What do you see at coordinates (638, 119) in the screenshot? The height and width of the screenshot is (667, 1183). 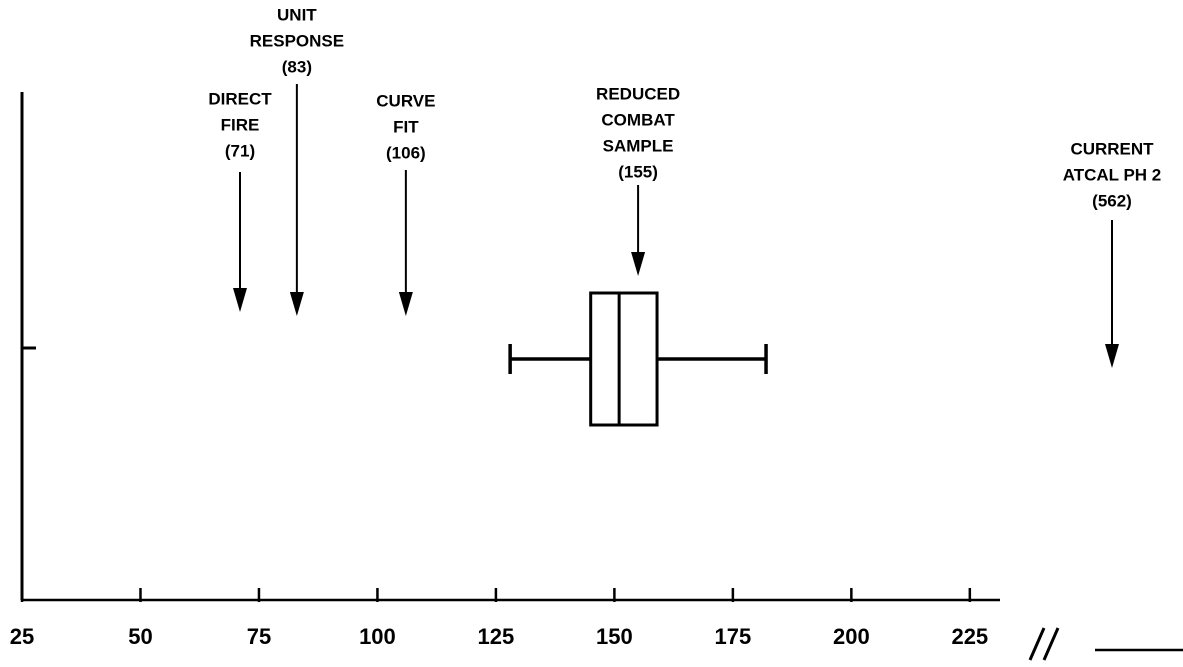 I see `annotation-label: COMBAT` at bounding box center [638, 119].